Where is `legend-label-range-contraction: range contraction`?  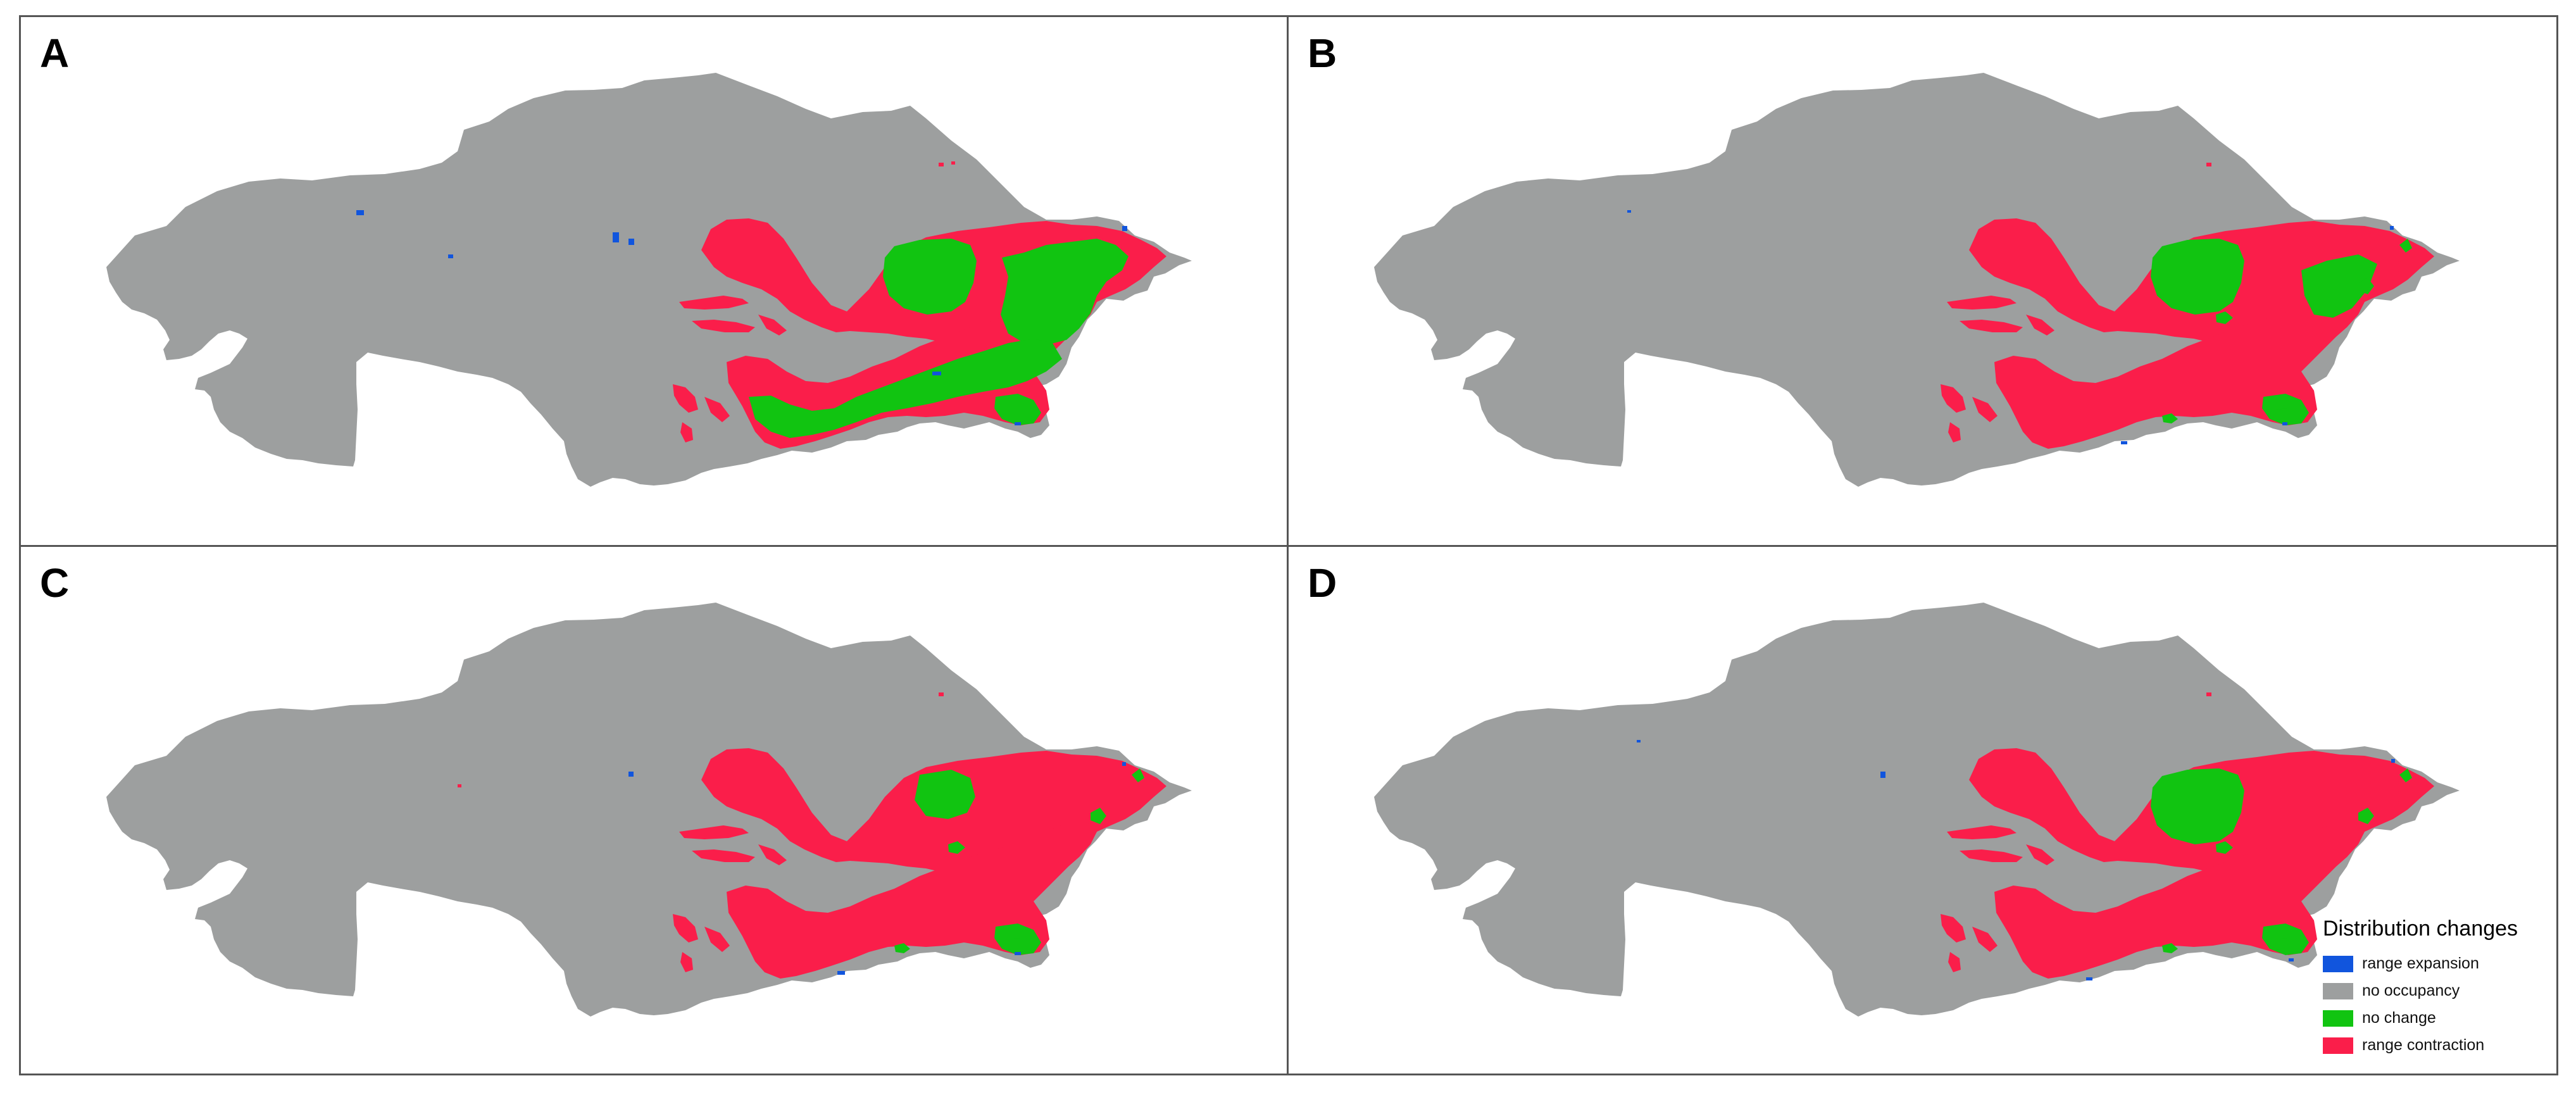
legend-label-range-contraction: range contraction is located at coordinates (2423, 1045).